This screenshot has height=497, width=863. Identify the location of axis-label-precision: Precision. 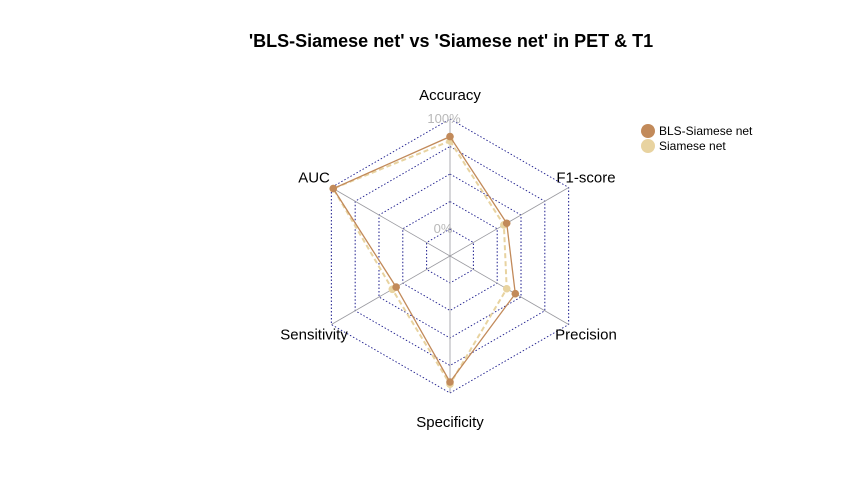
(586, 335).